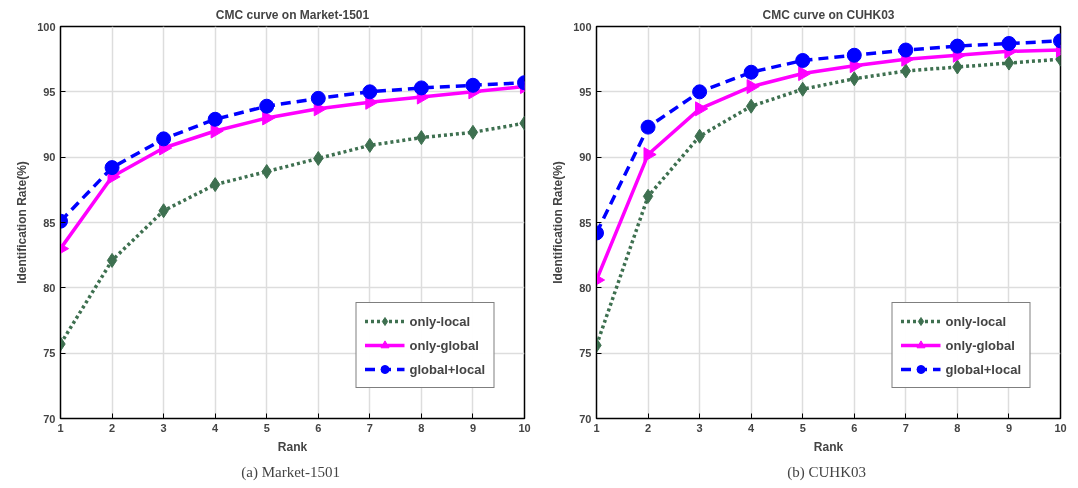 The height and width of the screenshot is (488, 1078). I want to click on text: (b) CUHK03, so click(826, 472).